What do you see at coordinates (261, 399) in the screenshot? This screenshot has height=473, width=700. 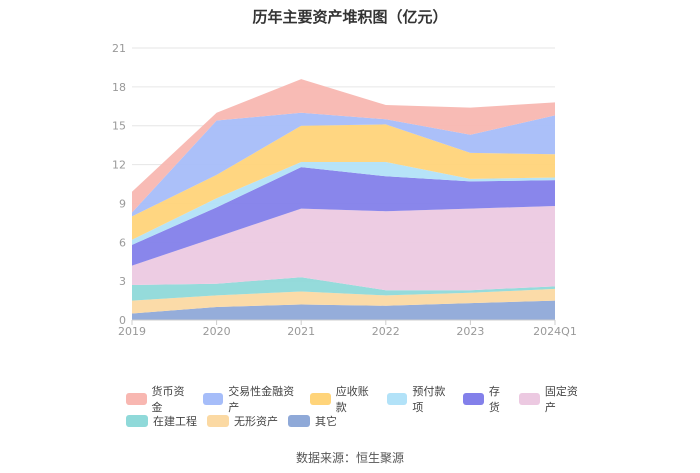 I see `legend-label: 交易性金融资产` at bounding box center [261, 399].